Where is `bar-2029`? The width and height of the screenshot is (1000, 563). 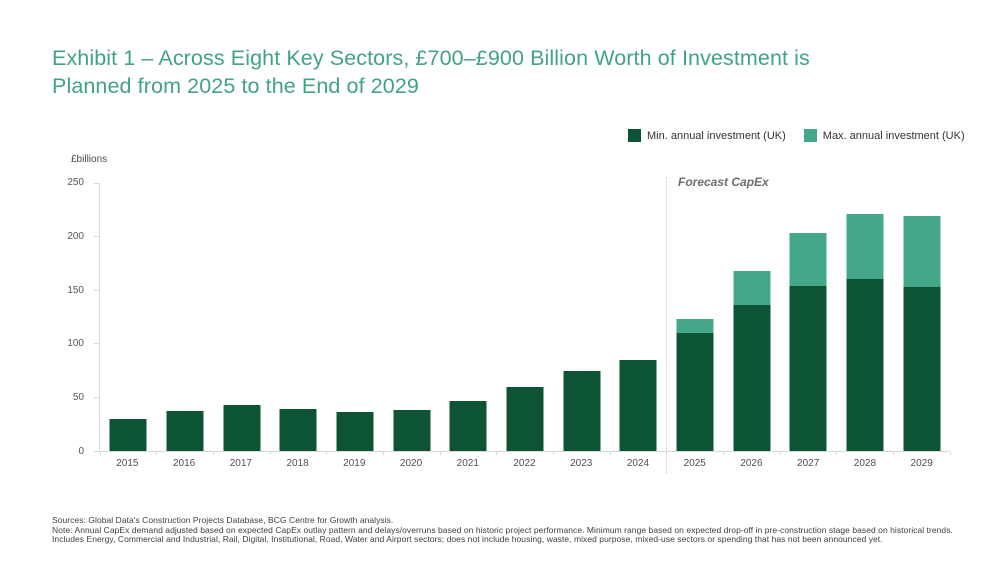 bar-2029 is located at coordinates (922, 317).